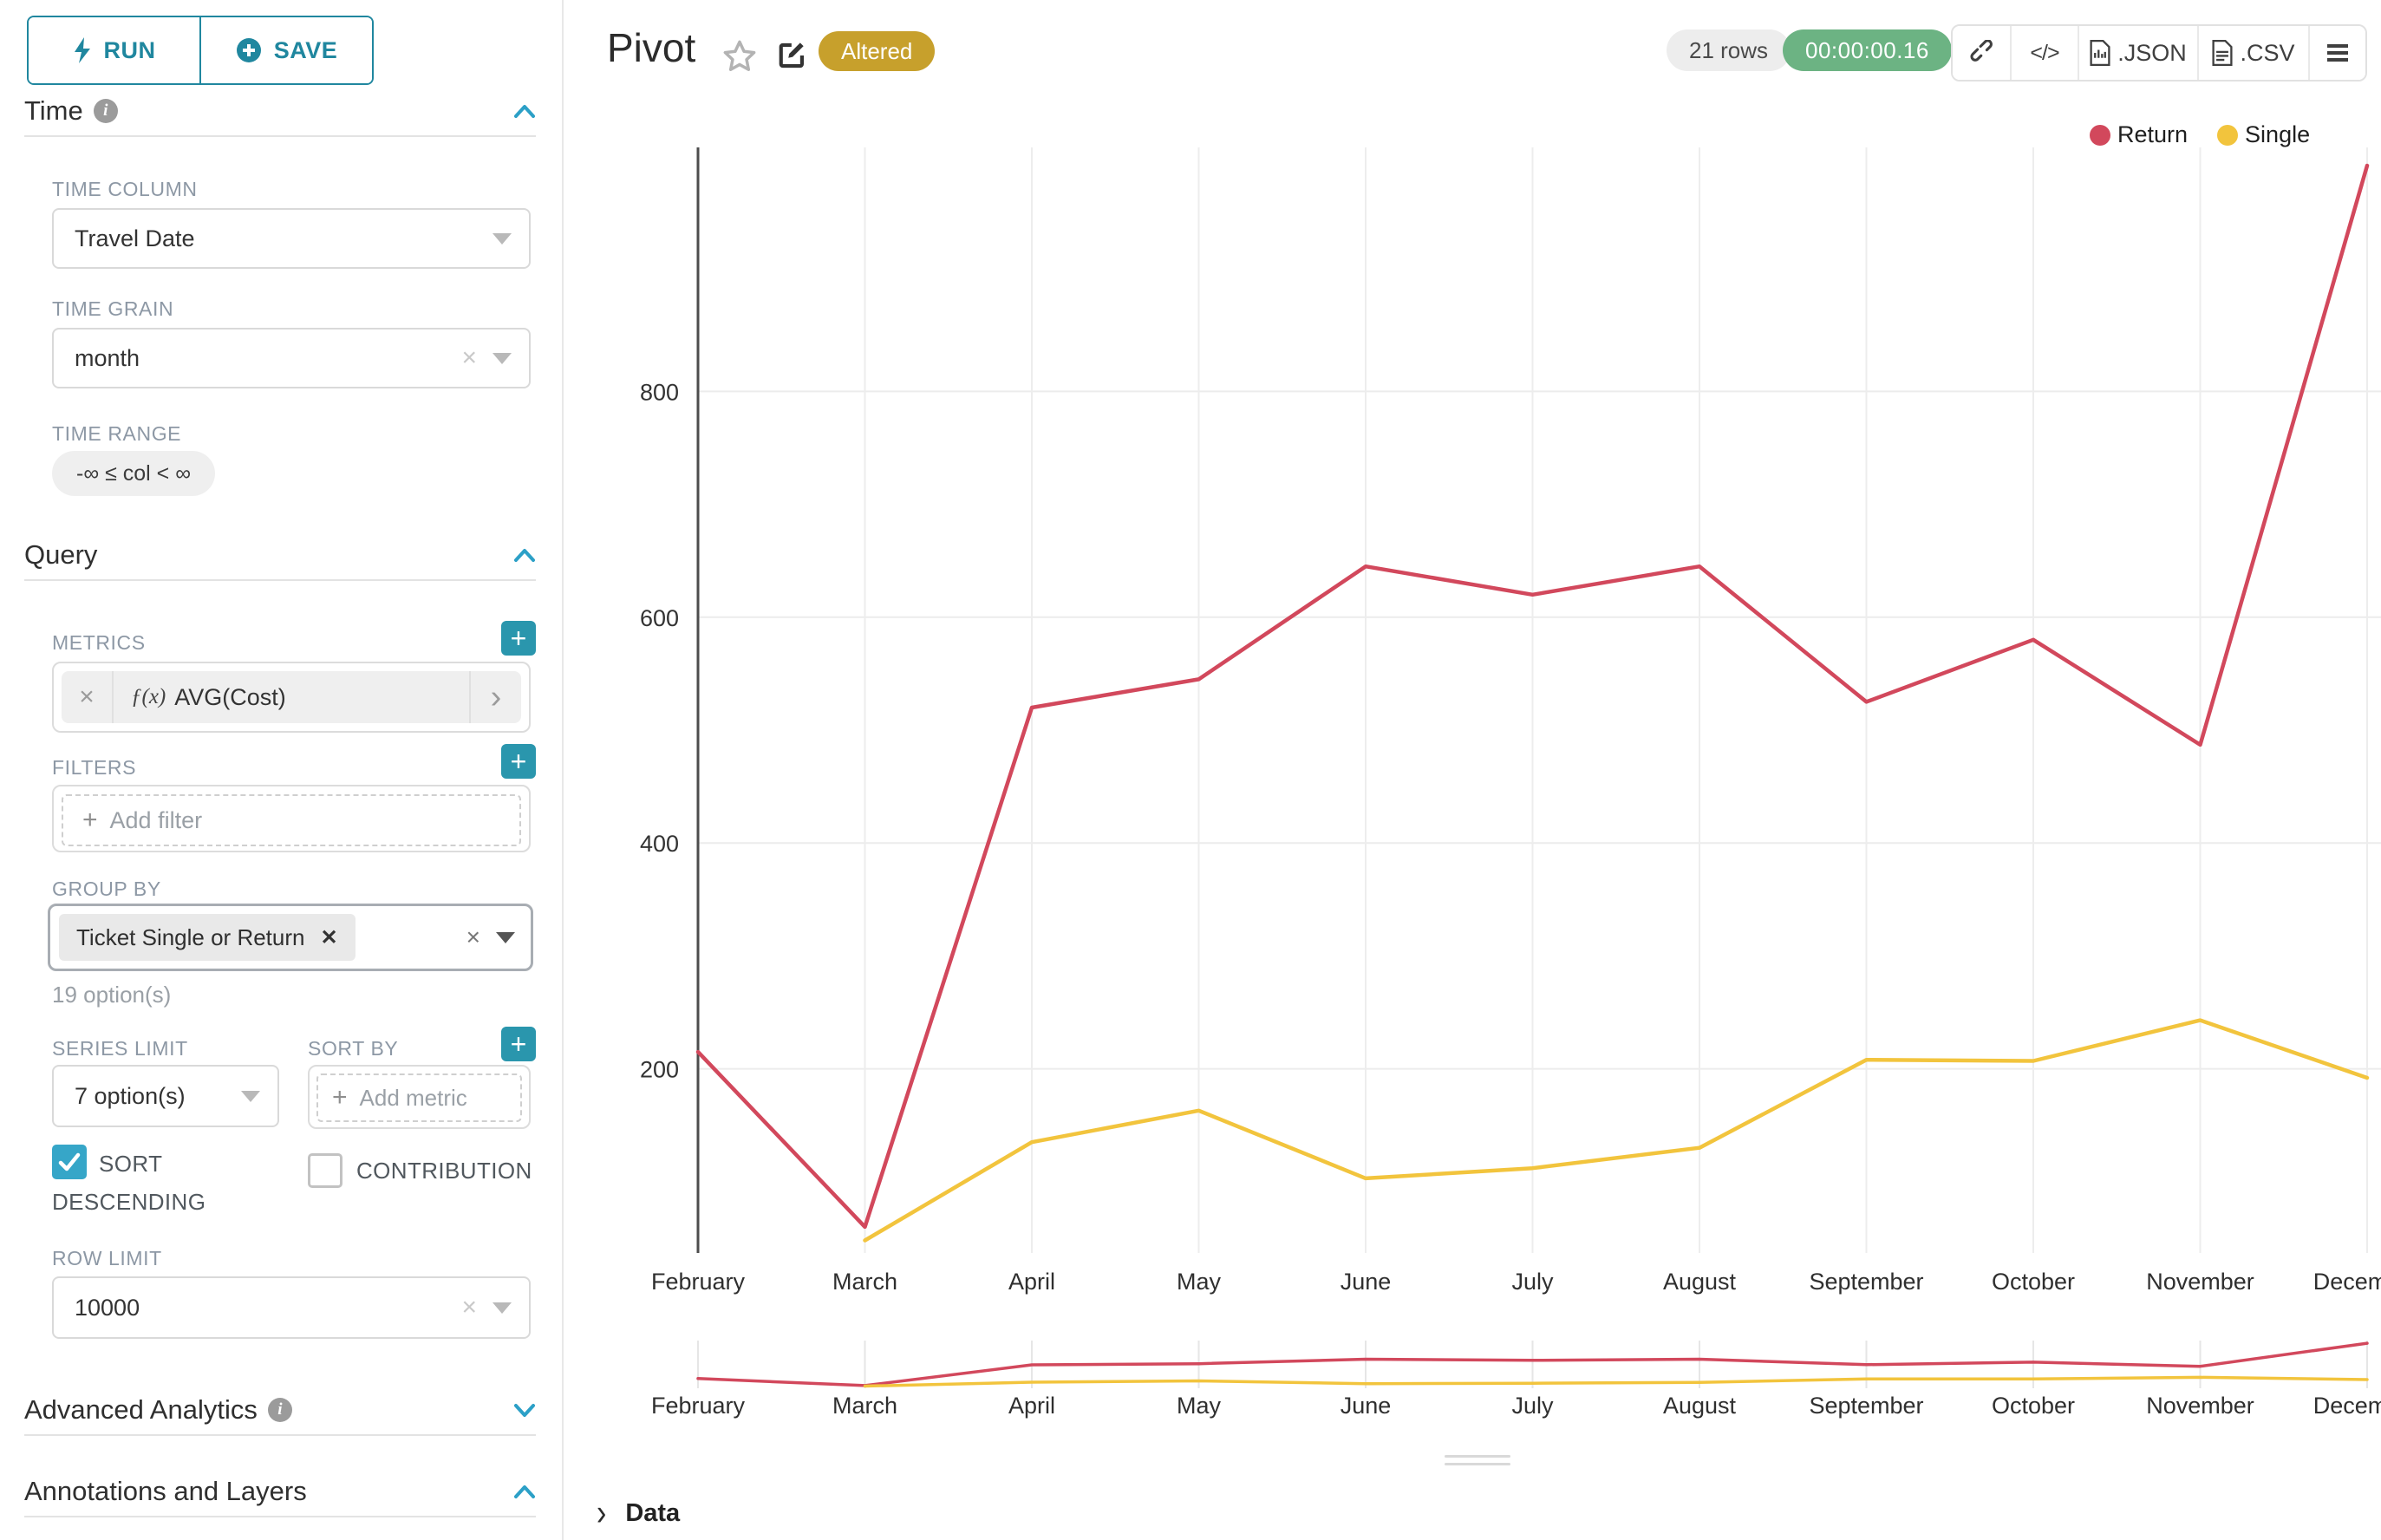 This screenshot has width=2381, height=1540. What do you see at coordinates (149, 696) in the screenshot?
I see `fx-icon: ƒ(x)` at bounding box center [149, 696].